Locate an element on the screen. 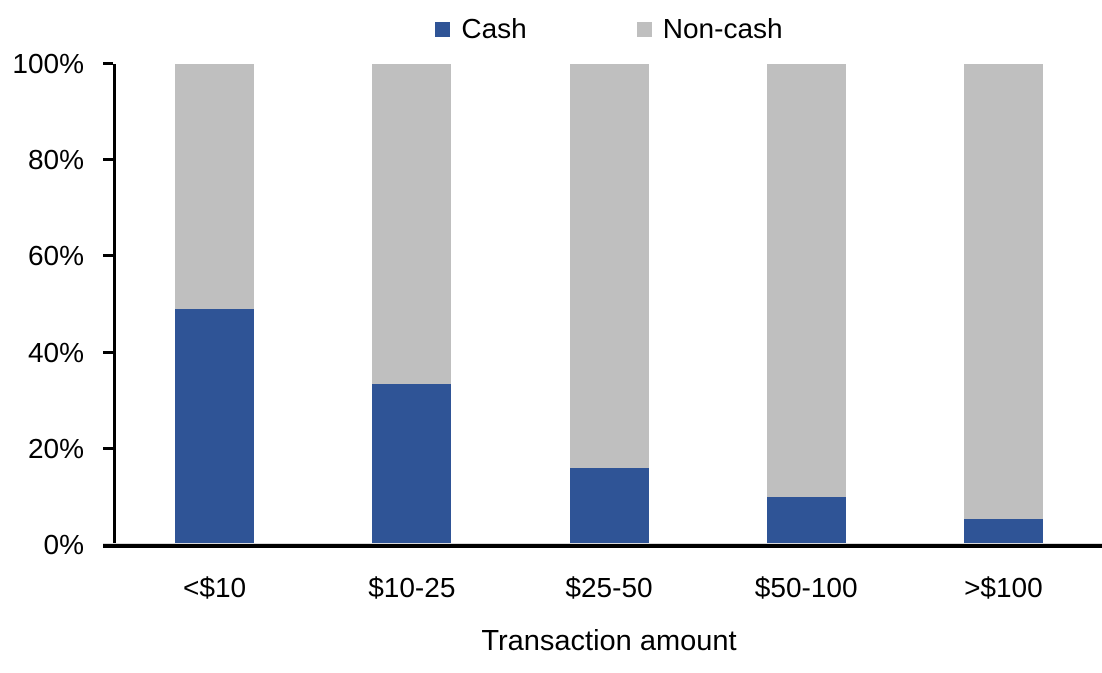 The image size is (1102, 673). y-axis-line is located at coordinates (114, 306).